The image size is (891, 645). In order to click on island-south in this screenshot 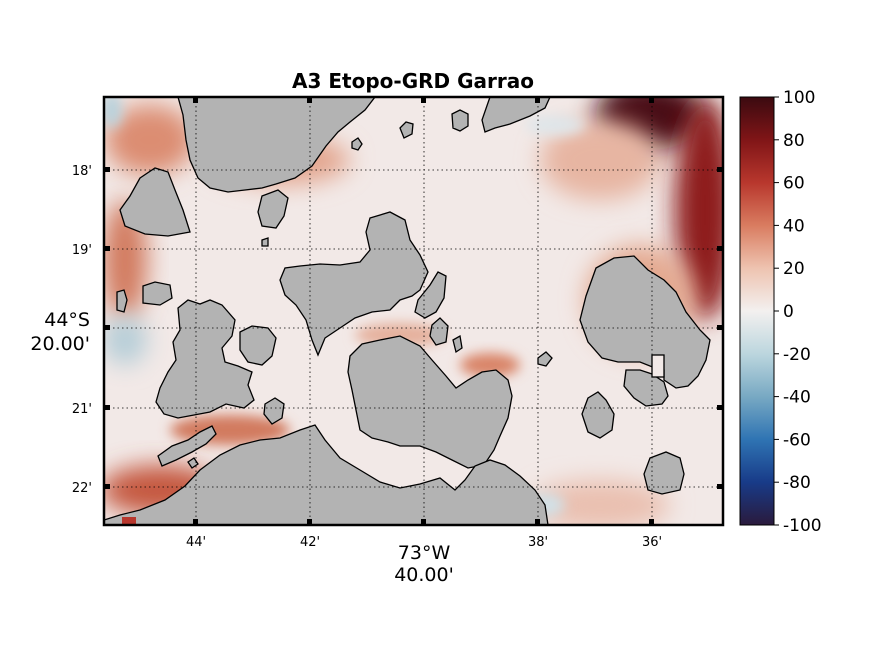, I will do `click(430, 402)`.